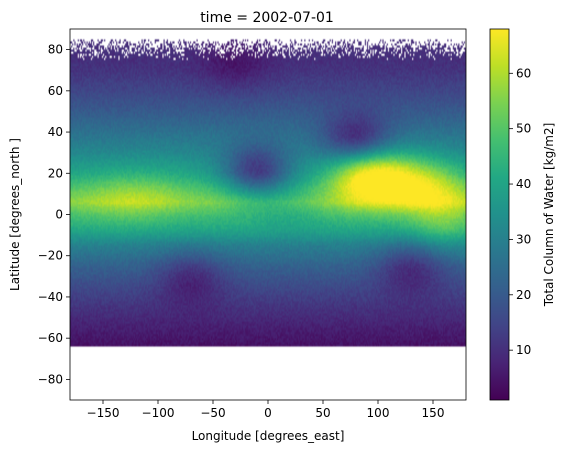 Image resolution: width=565 pixels, height=453 pixels. What do you see at coordinates (103, 413) in the screenshot?
I see `x-tick-label: −150` at bounding box center [103, 413].